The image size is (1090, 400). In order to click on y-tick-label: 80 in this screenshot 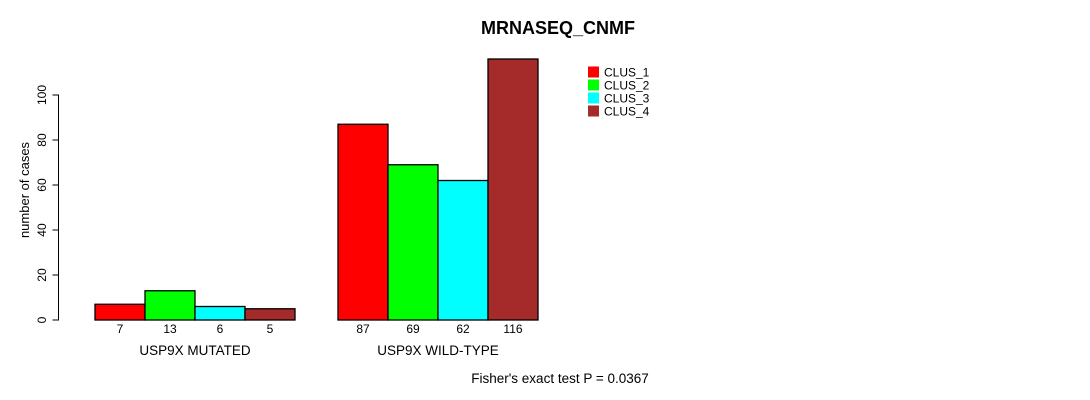, I will do `click(42, 140)`.